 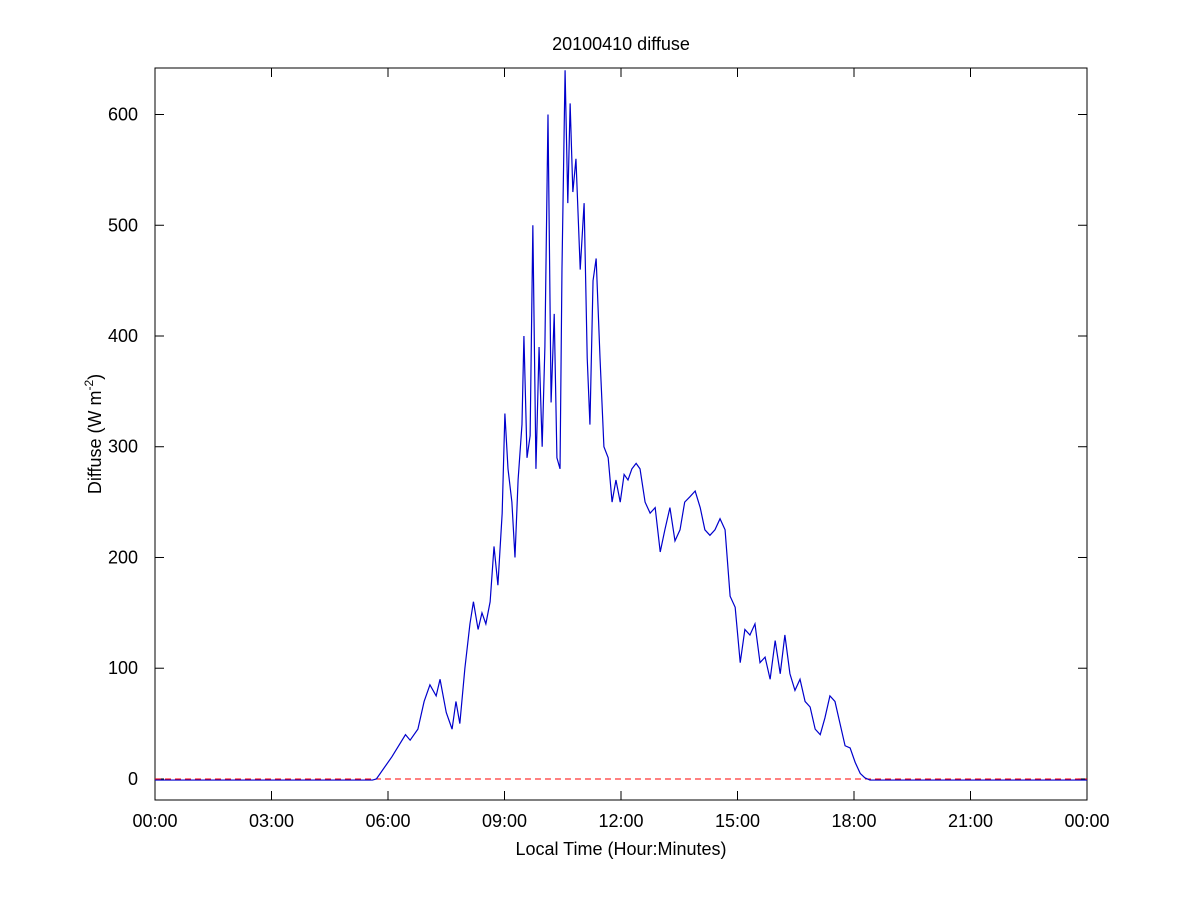 What do you see at coordinates (95, 377) in the screenshot?
I see `y-label-suffix: )` at bounding box center [95, 377].